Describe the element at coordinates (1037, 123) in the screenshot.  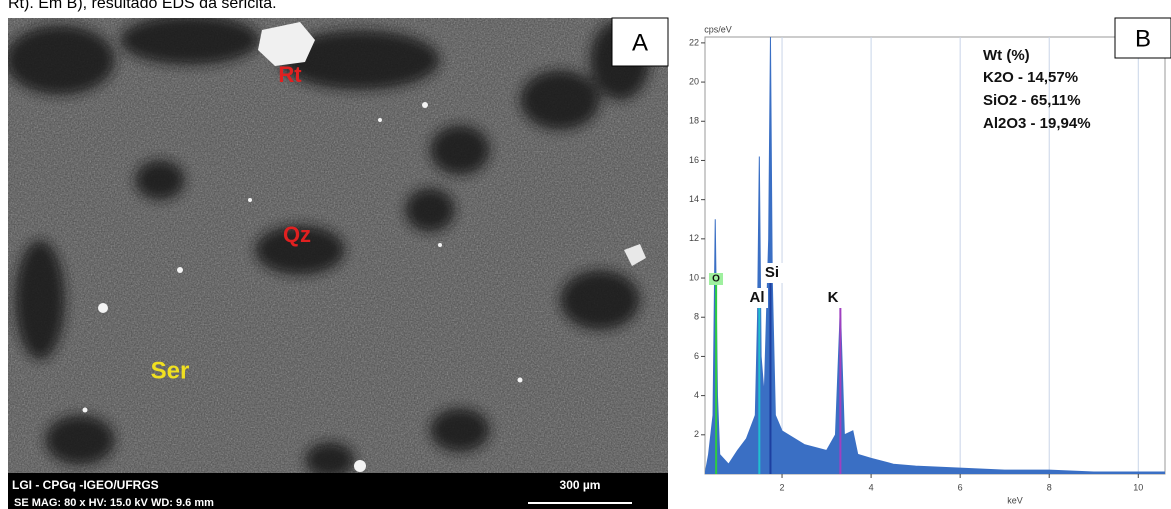
I see `annotation-line: Al2O3 - 19,94%` at that location.